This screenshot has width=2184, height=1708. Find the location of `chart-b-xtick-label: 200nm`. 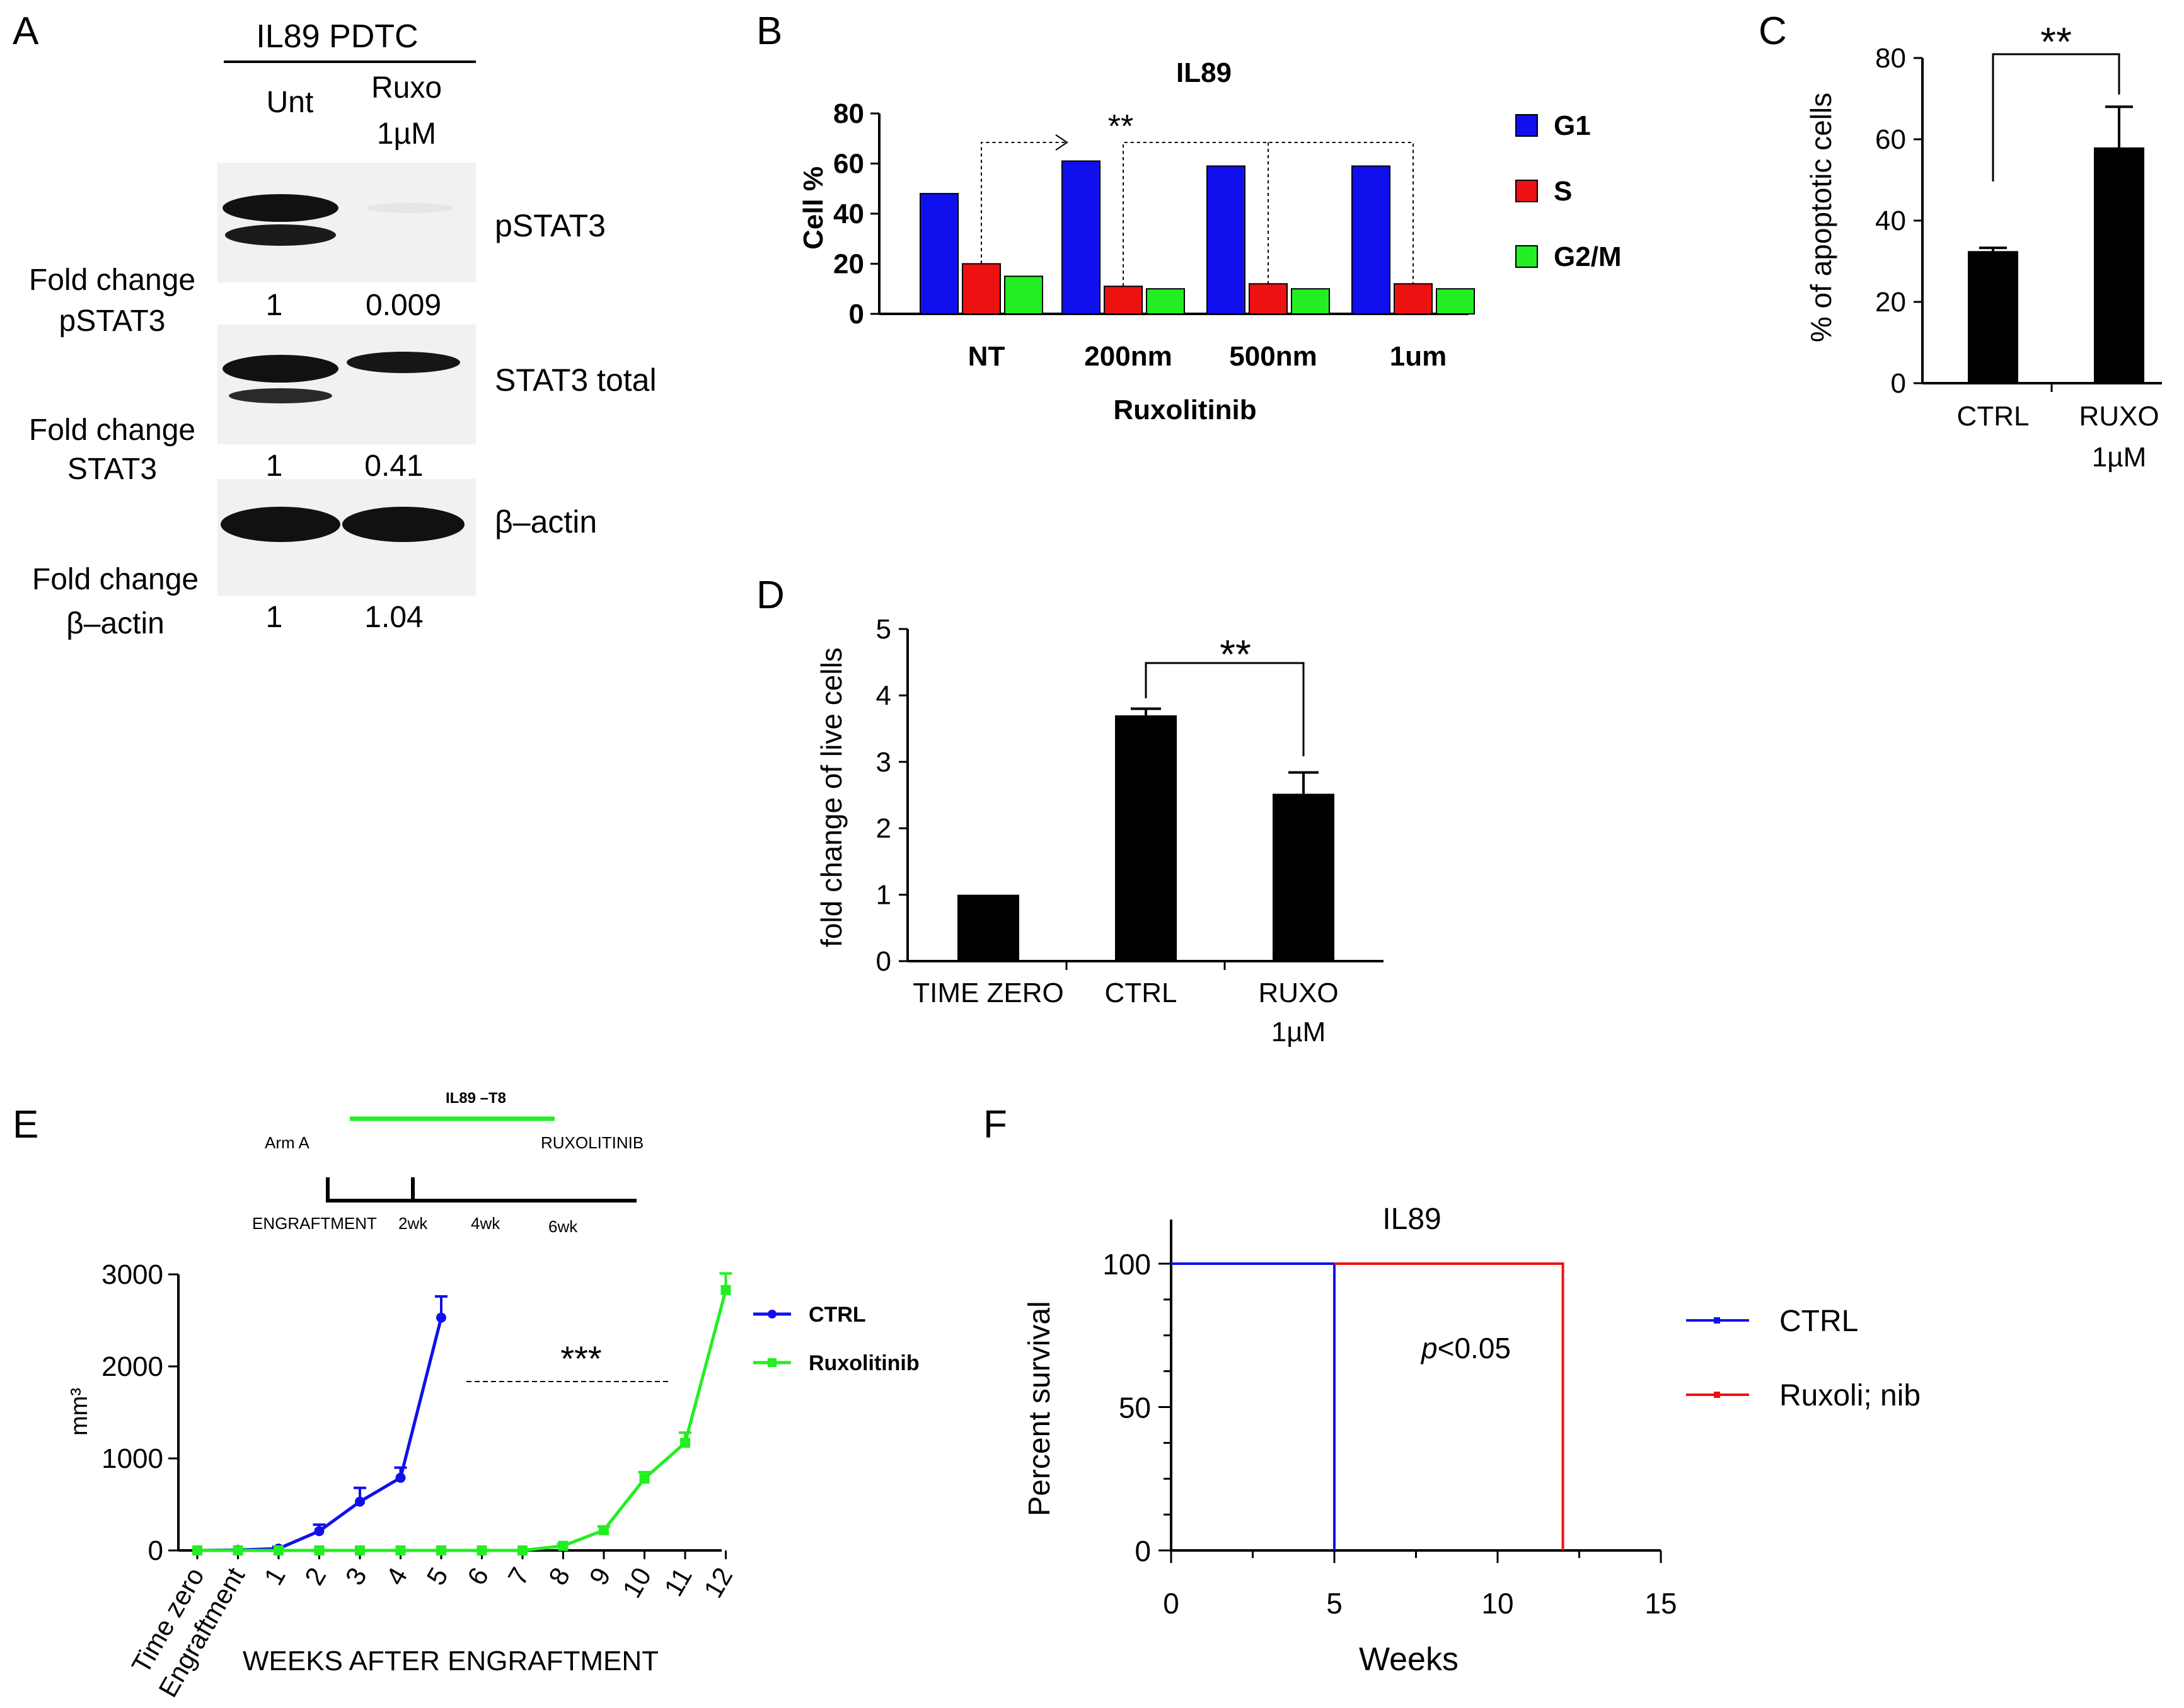

chart-b-xtick-label: 200nm is located at coordinates (1128, 357).